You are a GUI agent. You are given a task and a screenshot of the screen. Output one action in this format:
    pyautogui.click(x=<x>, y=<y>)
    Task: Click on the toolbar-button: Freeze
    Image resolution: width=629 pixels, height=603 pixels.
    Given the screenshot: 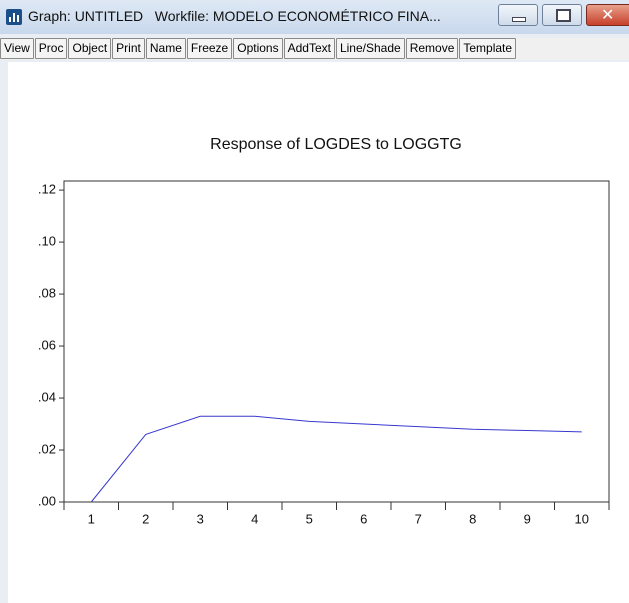 What is the action you would take?
    pyautogui.click(x=209, y=48)
    